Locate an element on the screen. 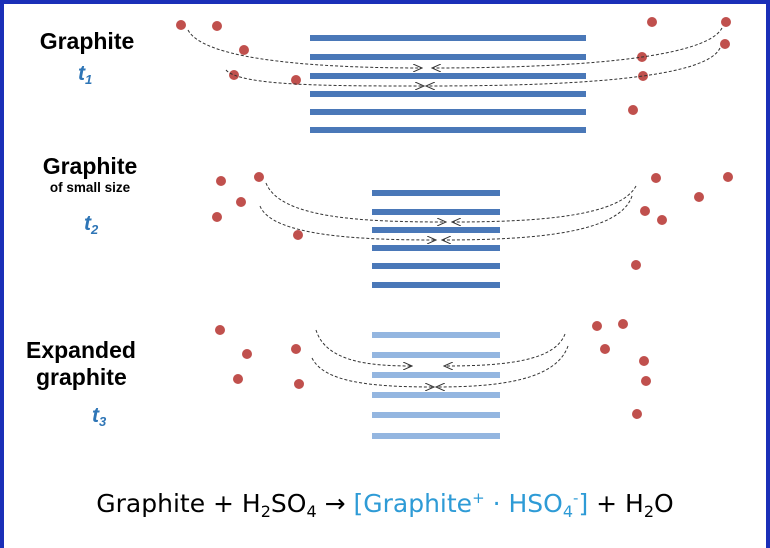  intercalation-compound: [Graphite+ · HSO4-] is located at coordinates (471, 505).